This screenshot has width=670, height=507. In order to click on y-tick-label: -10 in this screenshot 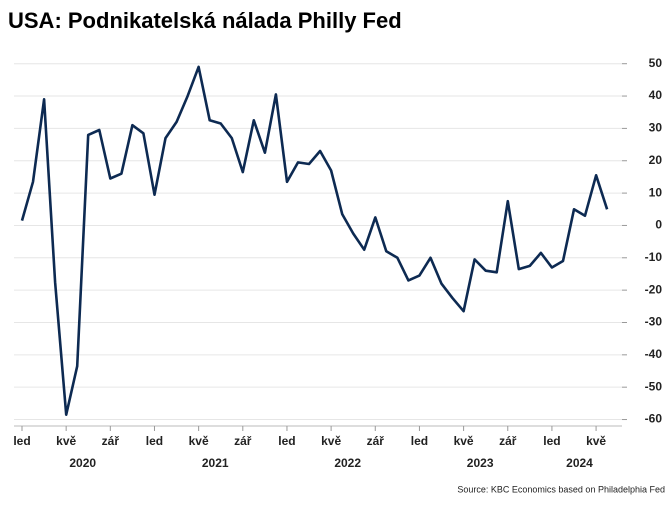, I will do `click(654, 257)`.